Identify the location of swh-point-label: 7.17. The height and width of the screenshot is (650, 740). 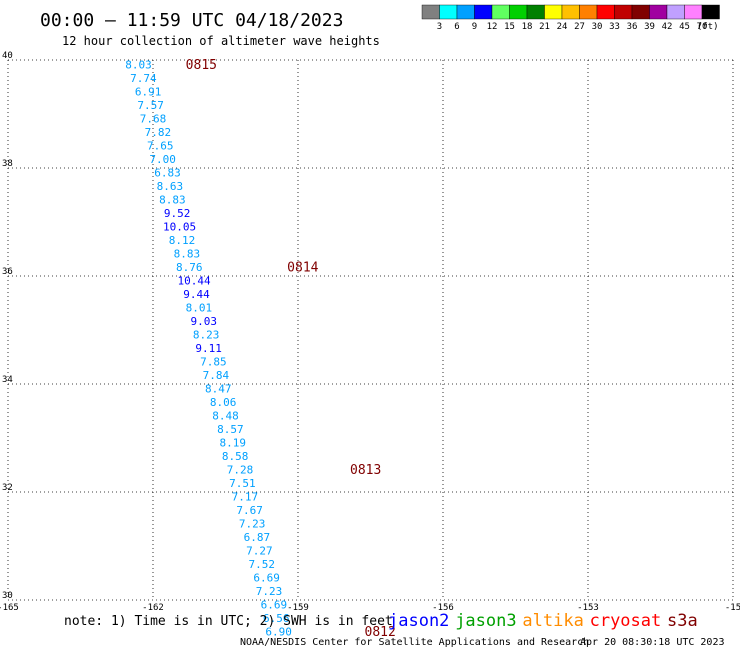
(245, 496).